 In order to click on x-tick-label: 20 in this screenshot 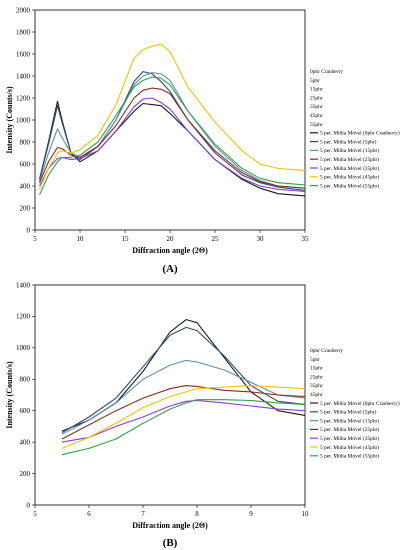, I will do `click(171, 239)`.